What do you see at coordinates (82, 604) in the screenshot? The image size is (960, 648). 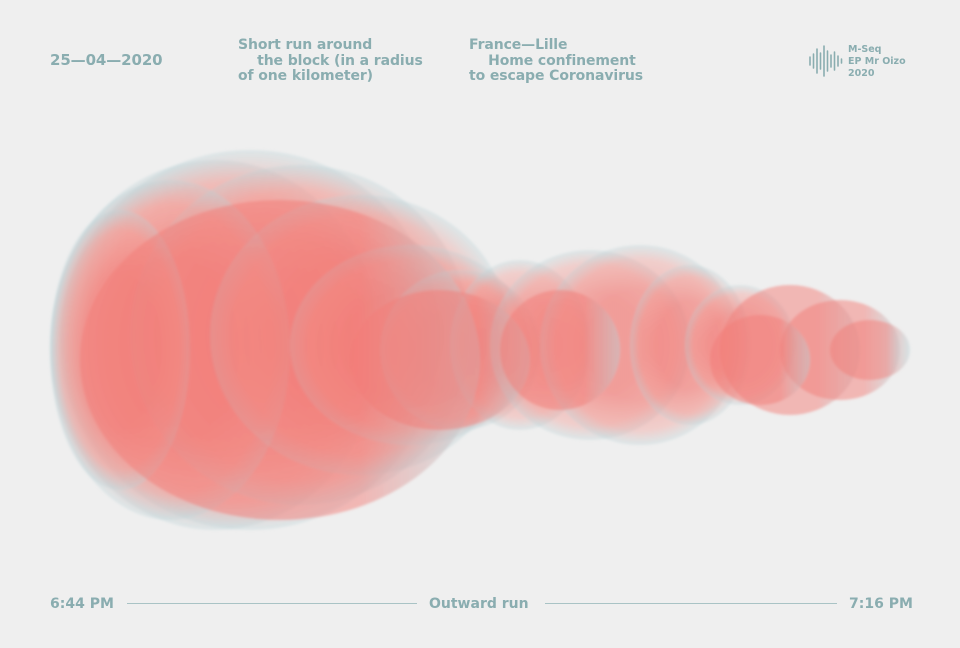 I see `start-time: 6:44 PM` at bounding box center [82, 604].